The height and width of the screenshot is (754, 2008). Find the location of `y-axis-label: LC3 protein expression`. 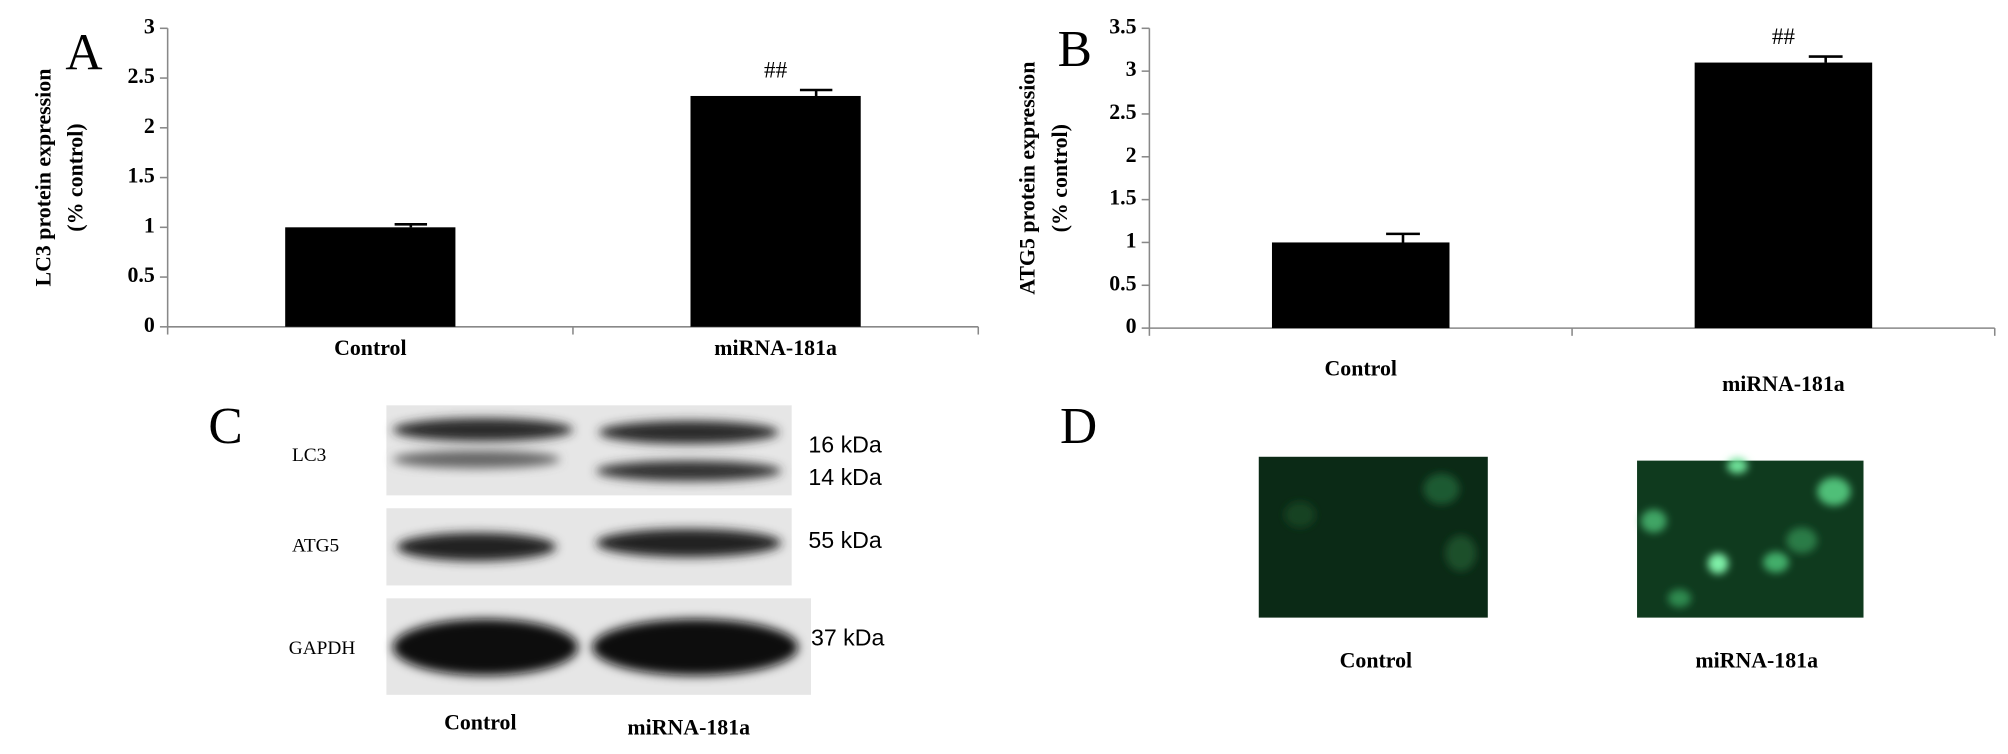

y-axis-label: LC3 protein expression is located at coordinates (43, 178).